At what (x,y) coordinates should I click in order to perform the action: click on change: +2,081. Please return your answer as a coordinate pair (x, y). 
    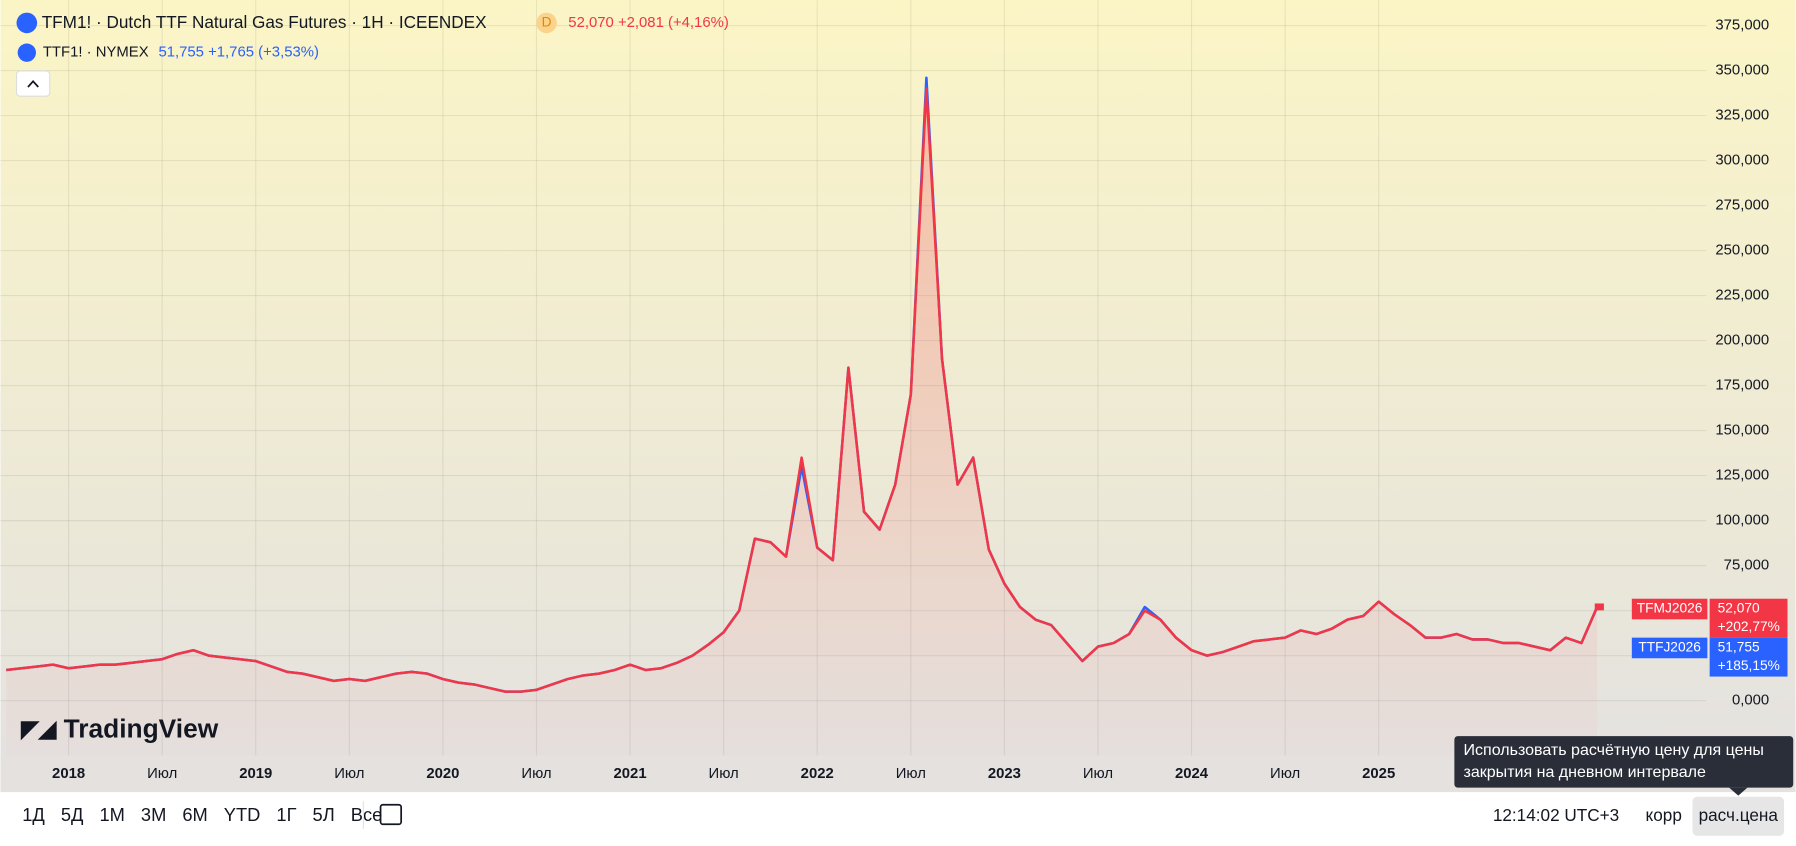
    Looking at the image, I should click on (641, 23).